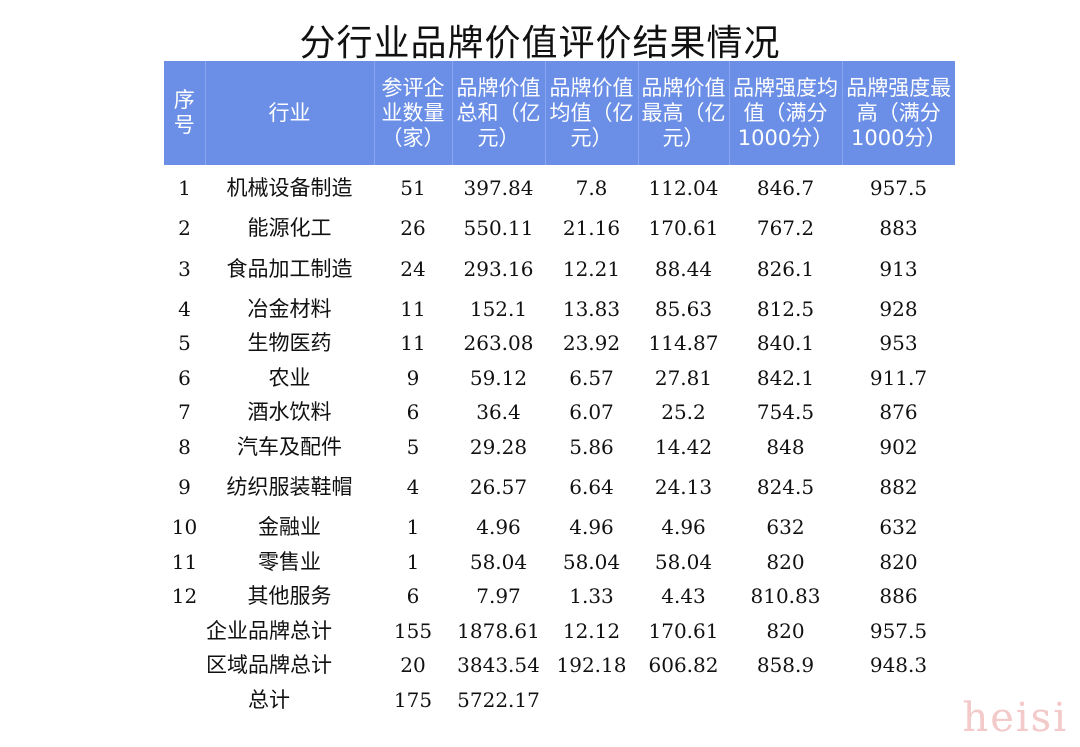 The image size is (1080, 747). Describe the element at coordinates (591, 561) in the screenshot. I see `cell-brand-value-avg: 58.04` at that location.